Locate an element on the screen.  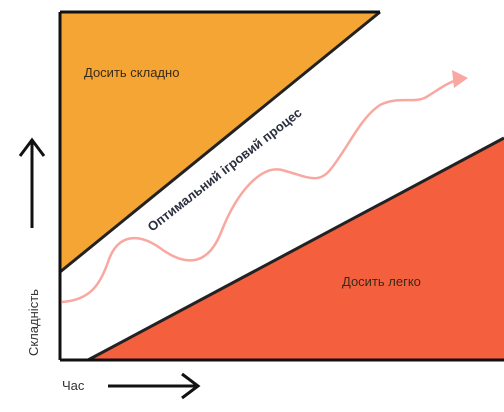
too-easy-label: Досить легко is located at coordinates (381, 281).